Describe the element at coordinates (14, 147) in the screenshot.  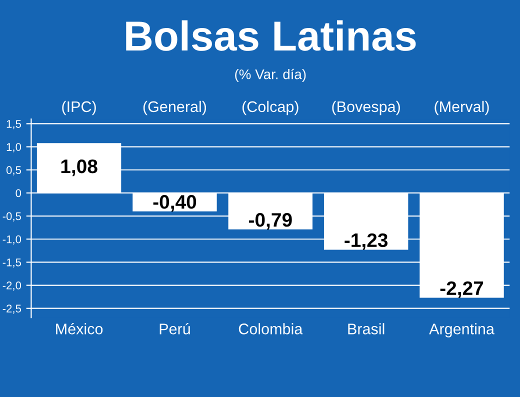
I see `y-tick-label: 1,0` at that location.